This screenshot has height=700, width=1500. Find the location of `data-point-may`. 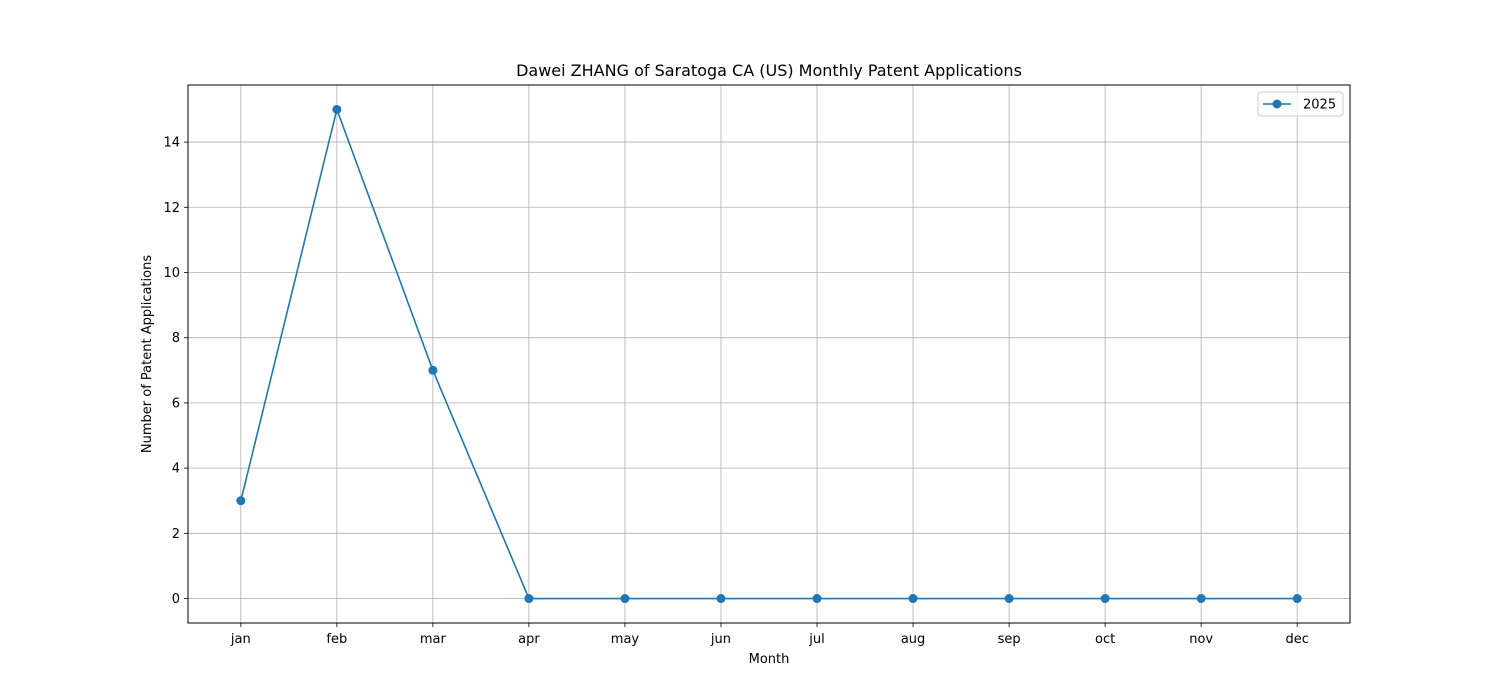

data-point-may is located at coordinates (624, 598).